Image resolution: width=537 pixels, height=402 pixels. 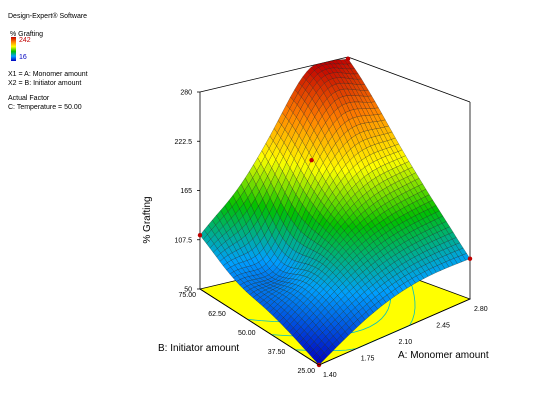 What do you see at coordinates (27, 34) in the screenshot?
I see `response-name: % Grafting` at bounding box center [27, 34].